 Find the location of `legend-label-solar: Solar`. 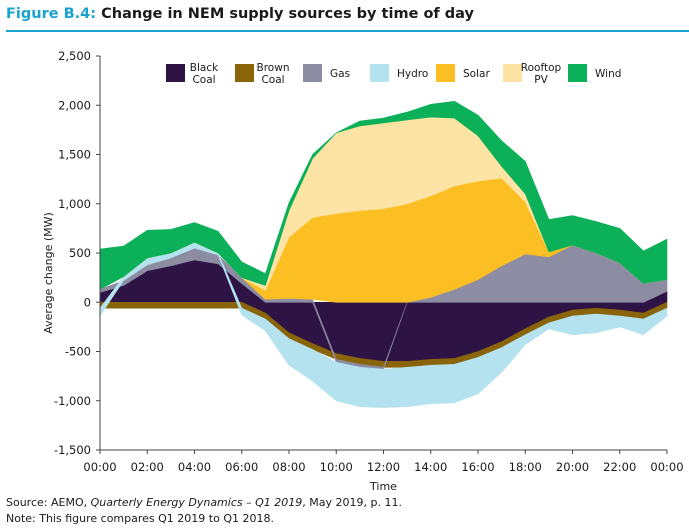

legend-label-solar: Solar is located at coordinates (476, 74).